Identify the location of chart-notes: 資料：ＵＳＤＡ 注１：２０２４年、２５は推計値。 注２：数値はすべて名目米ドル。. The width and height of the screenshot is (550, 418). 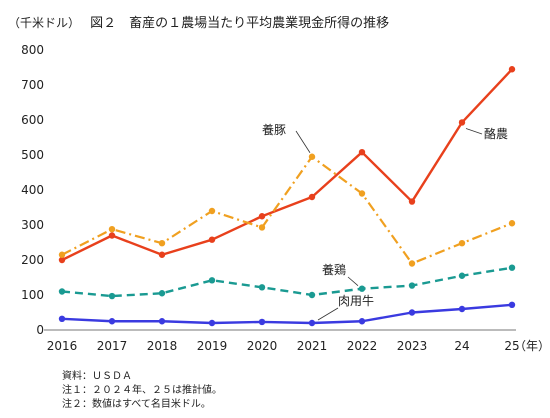
(142, 391).